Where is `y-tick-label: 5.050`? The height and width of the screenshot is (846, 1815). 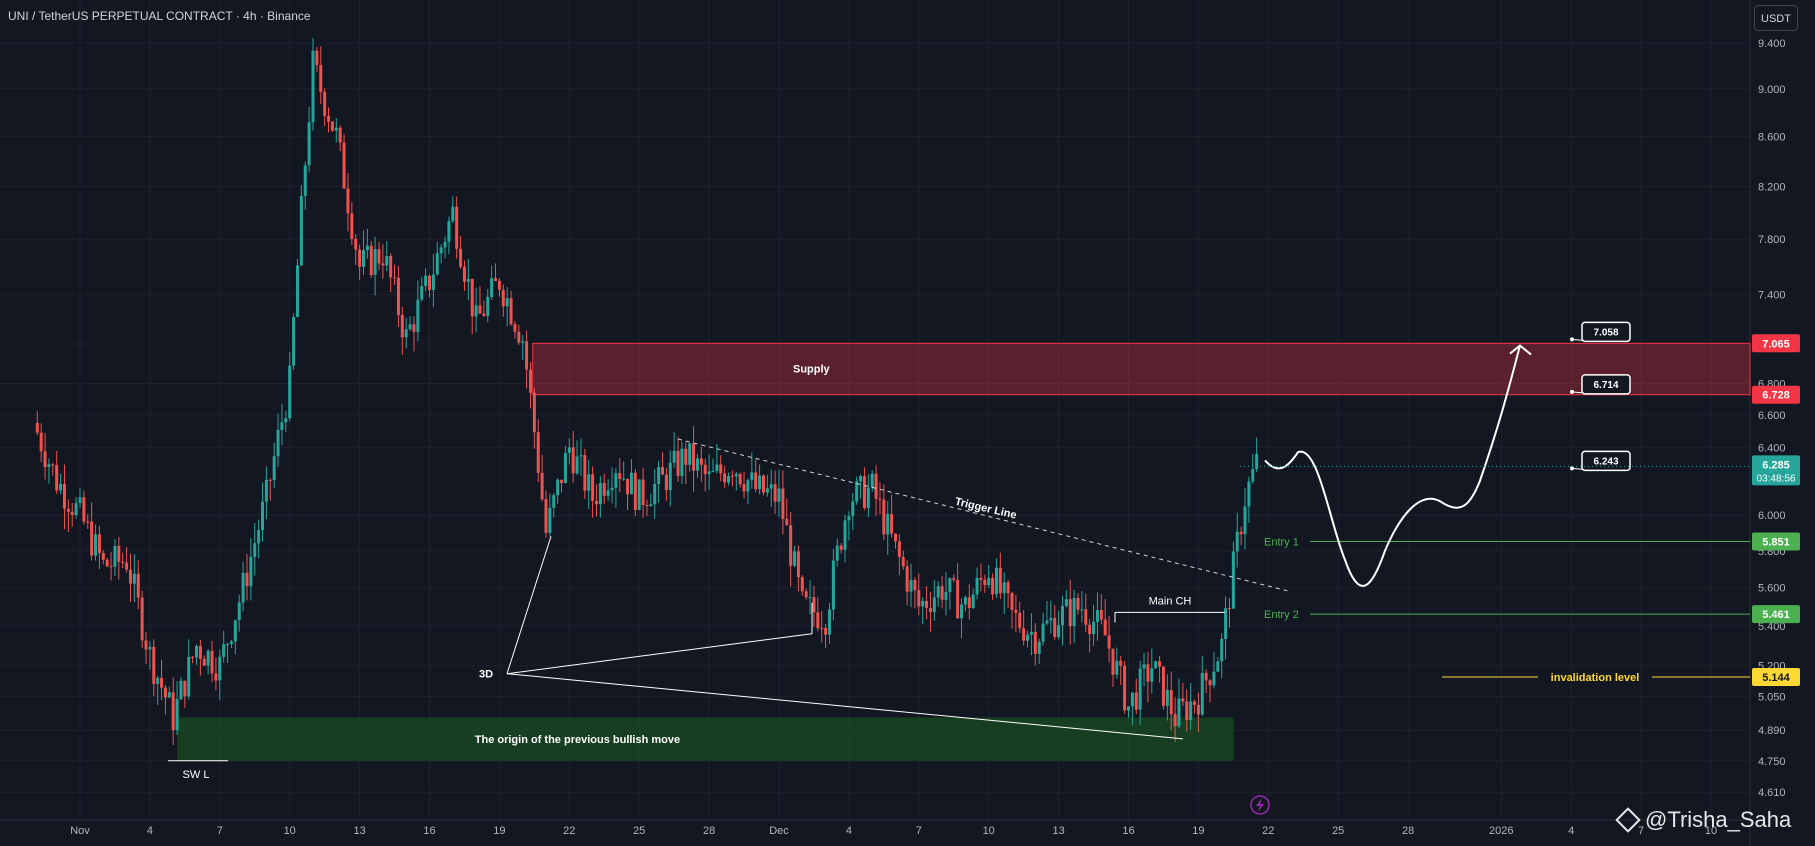
y-tick-label: 5.050 is located at coordinates (1772, 697).